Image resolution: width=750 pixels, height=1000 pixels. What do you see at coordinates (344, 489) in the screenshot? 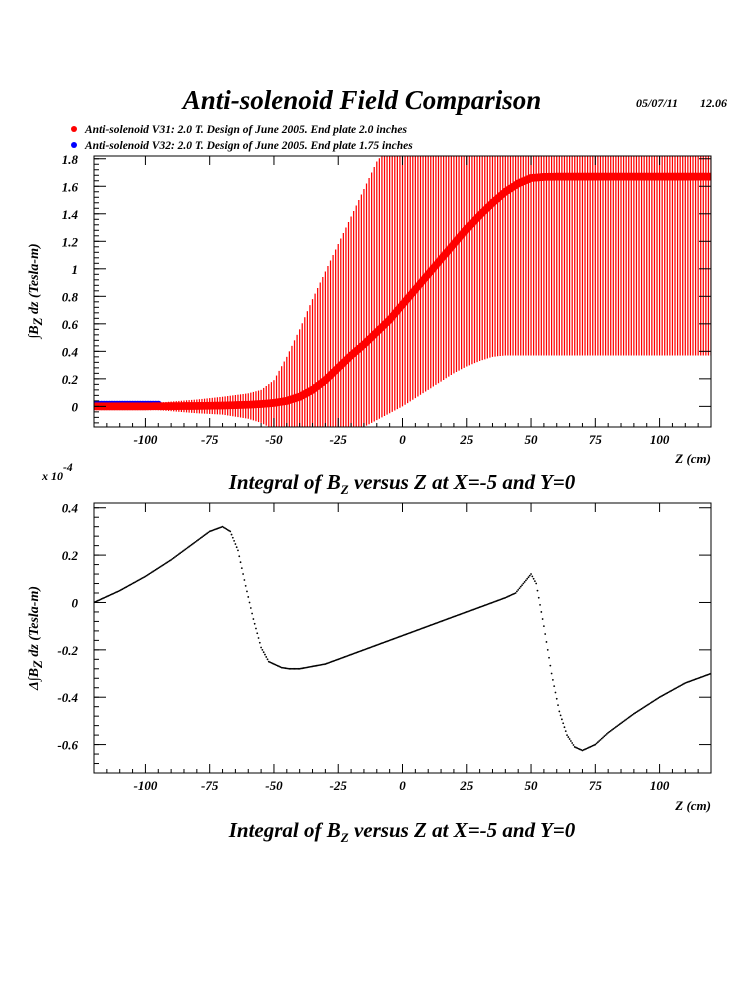
I see `plot-integral-bz-caption-sub: Z` at bounding box center [344, 489].